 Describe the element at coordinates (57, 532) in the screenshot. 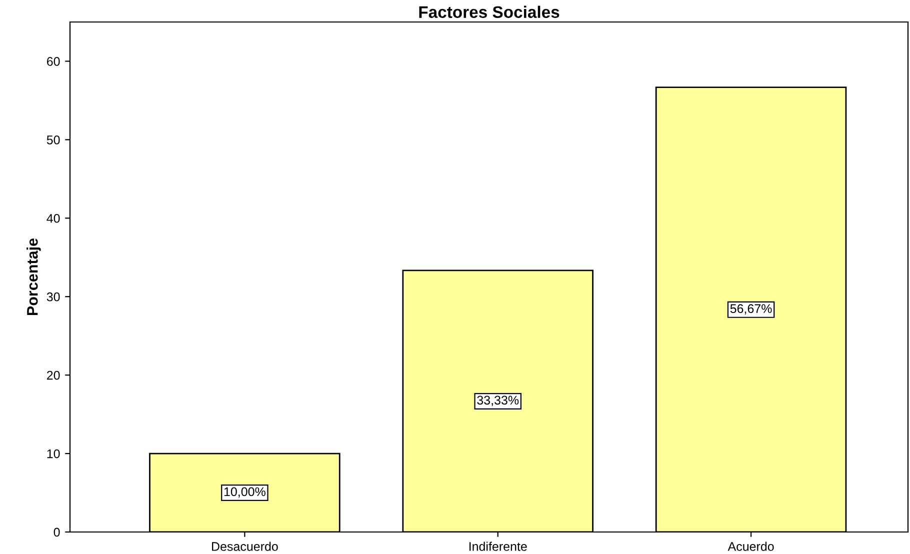

I see `y-tick-label: 0` at that location.